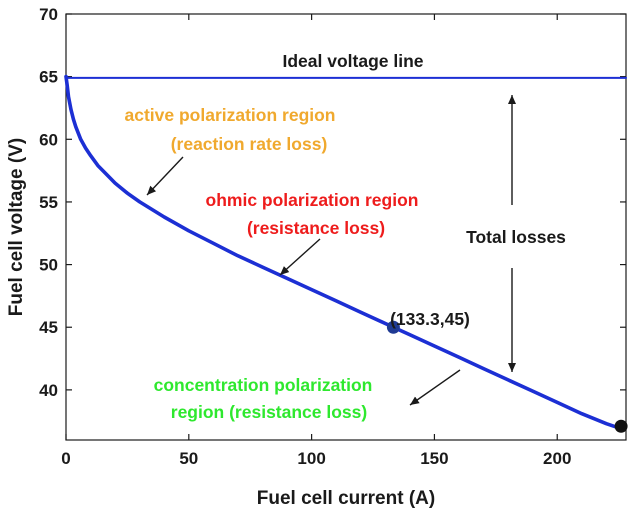 The width and height of the screenshot is (629, 509). What do you see at coordinates (352, 61) in the screenshot?
I see `label-ideal-voltage-line: Ideal voltage line` at bounding box center [352, 61].